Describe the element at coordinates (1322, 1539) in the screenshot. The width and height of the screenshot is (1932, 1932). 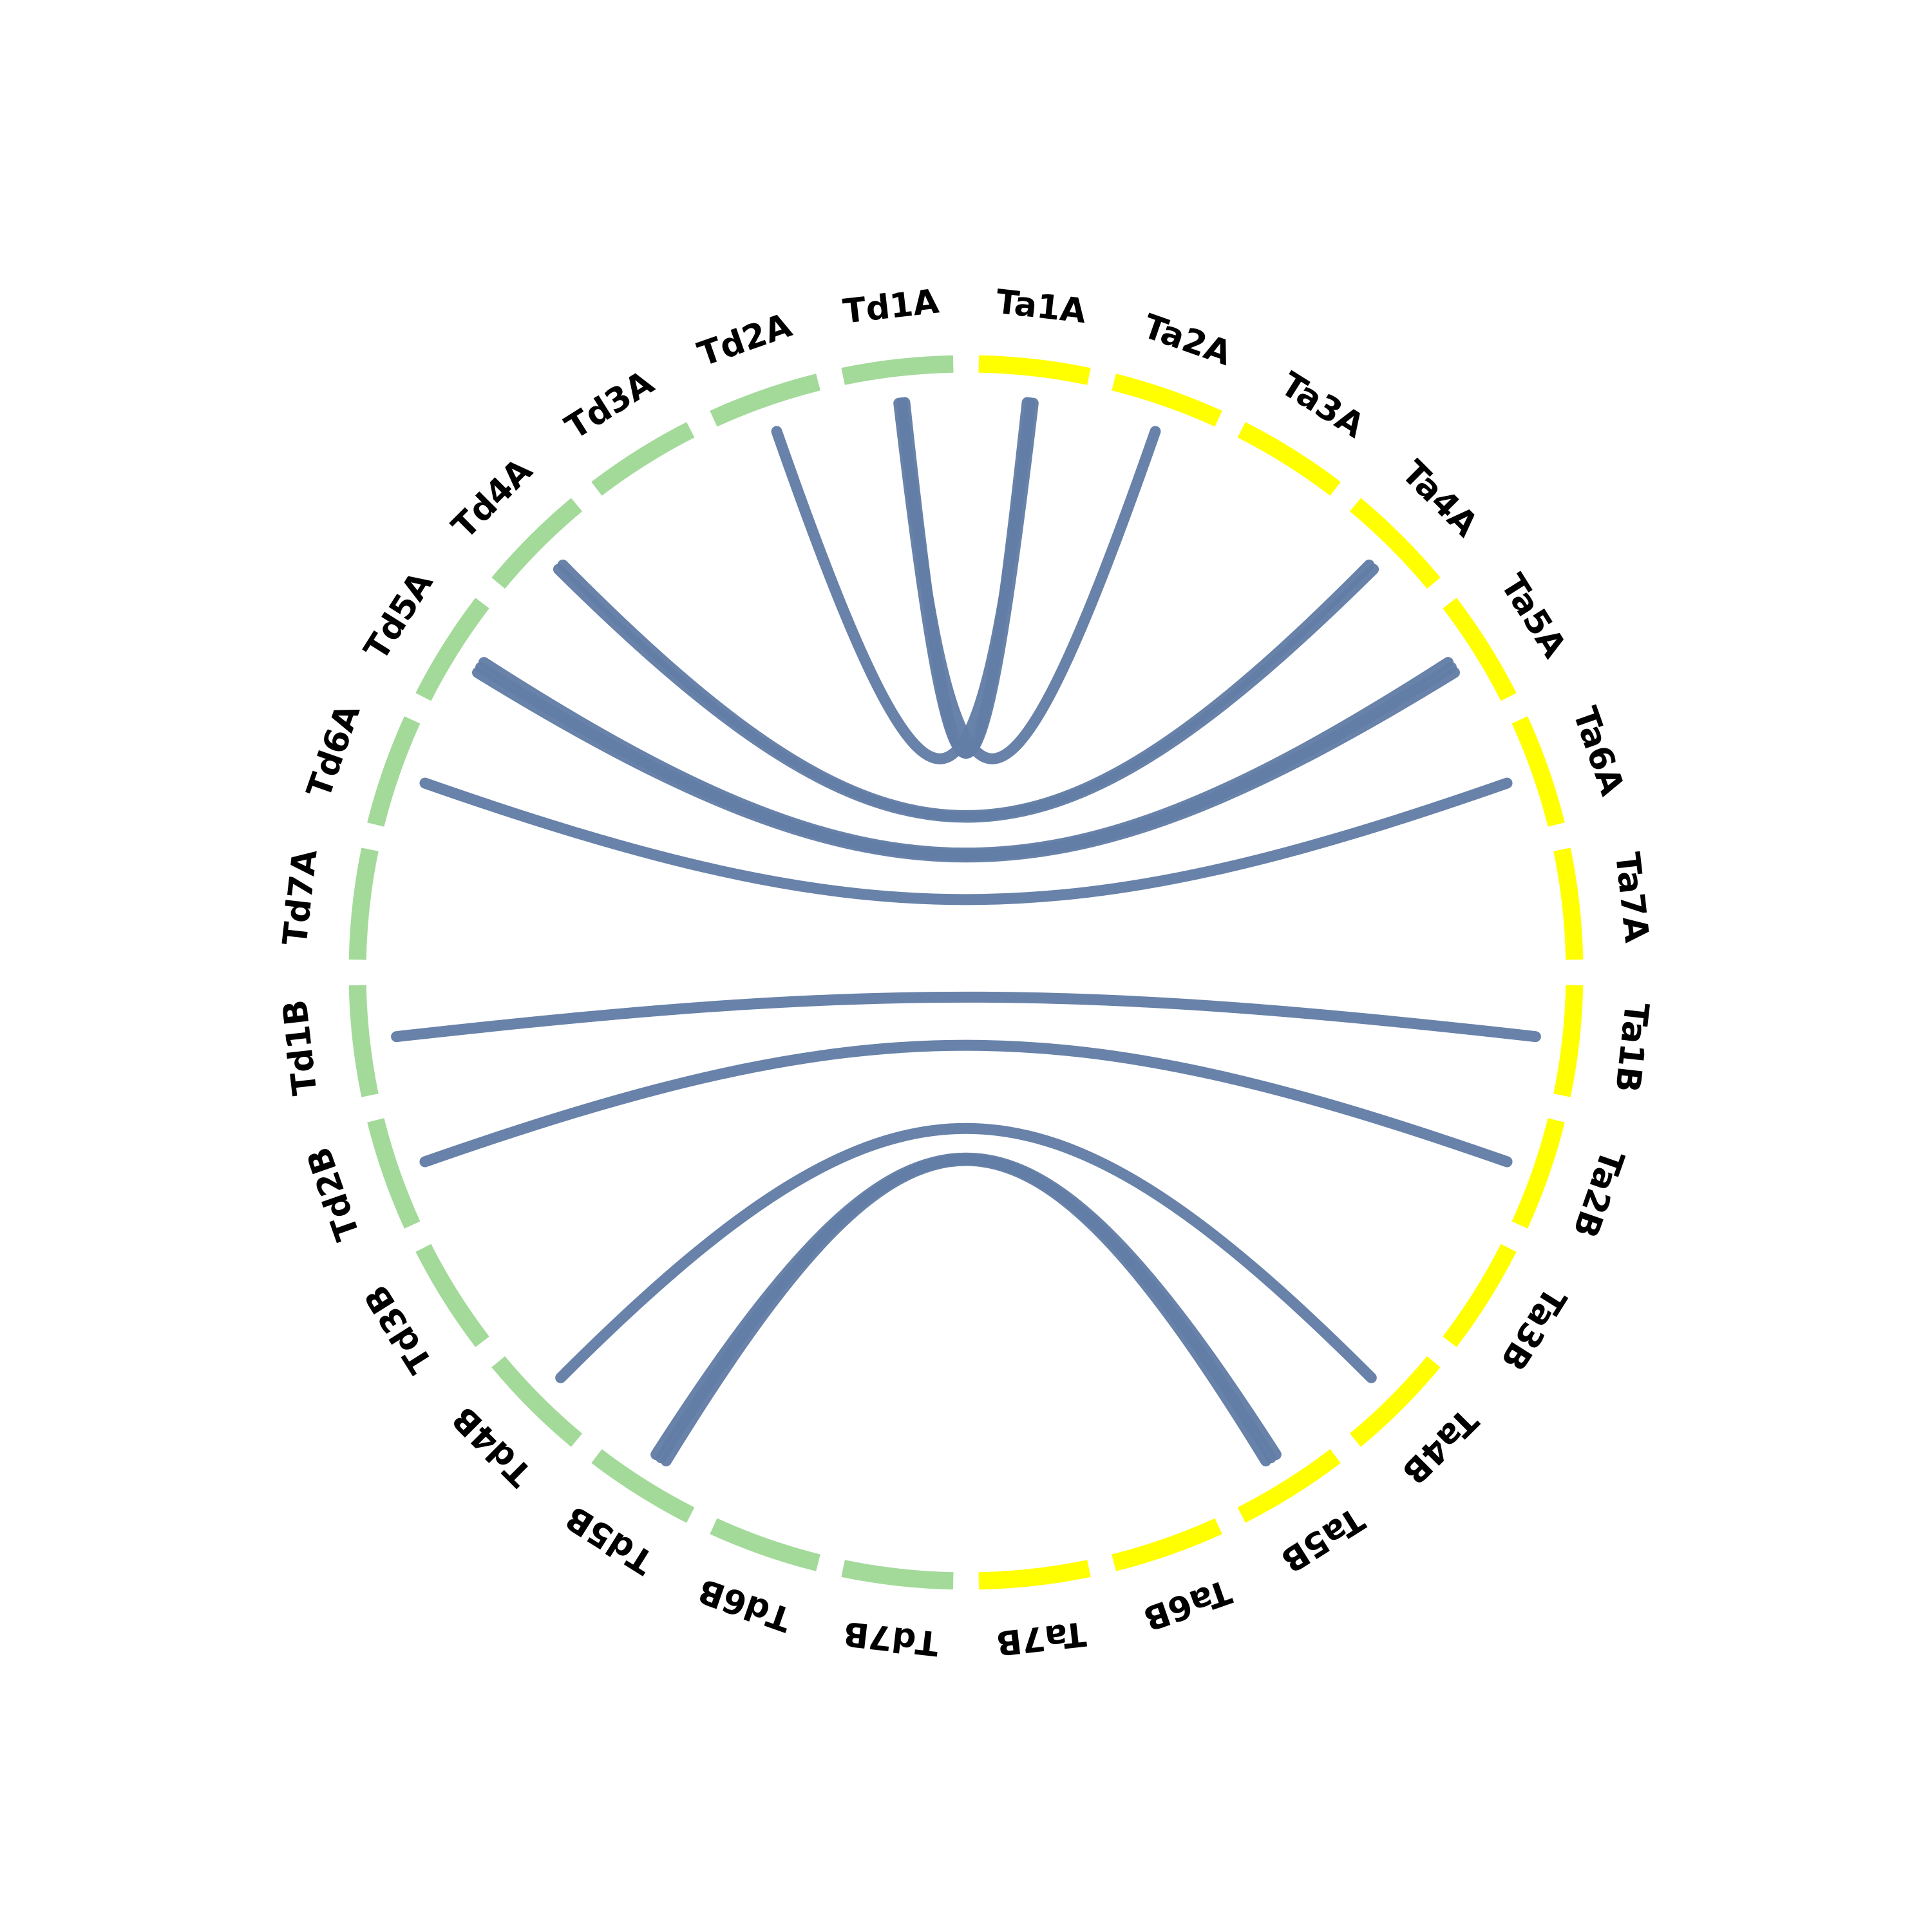
I see `sector-label-ta5b: Ta5B` at that location.